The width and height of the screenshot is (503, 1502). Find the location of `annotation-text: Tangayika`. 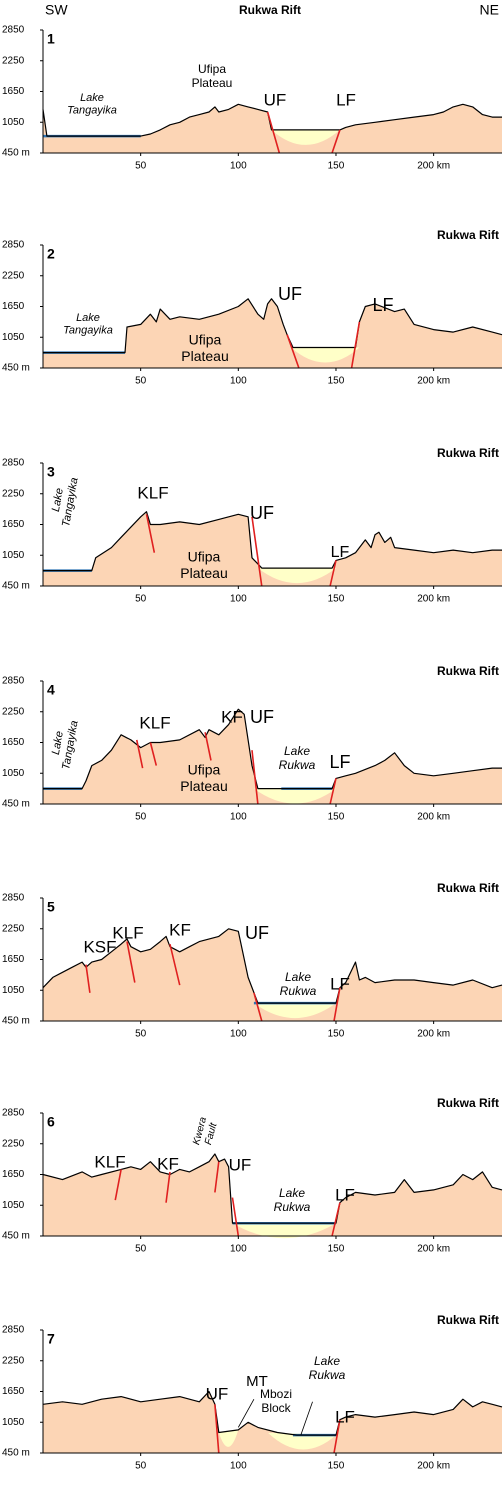

annotation-text: Tangayika is located at coordinates (92, 111).